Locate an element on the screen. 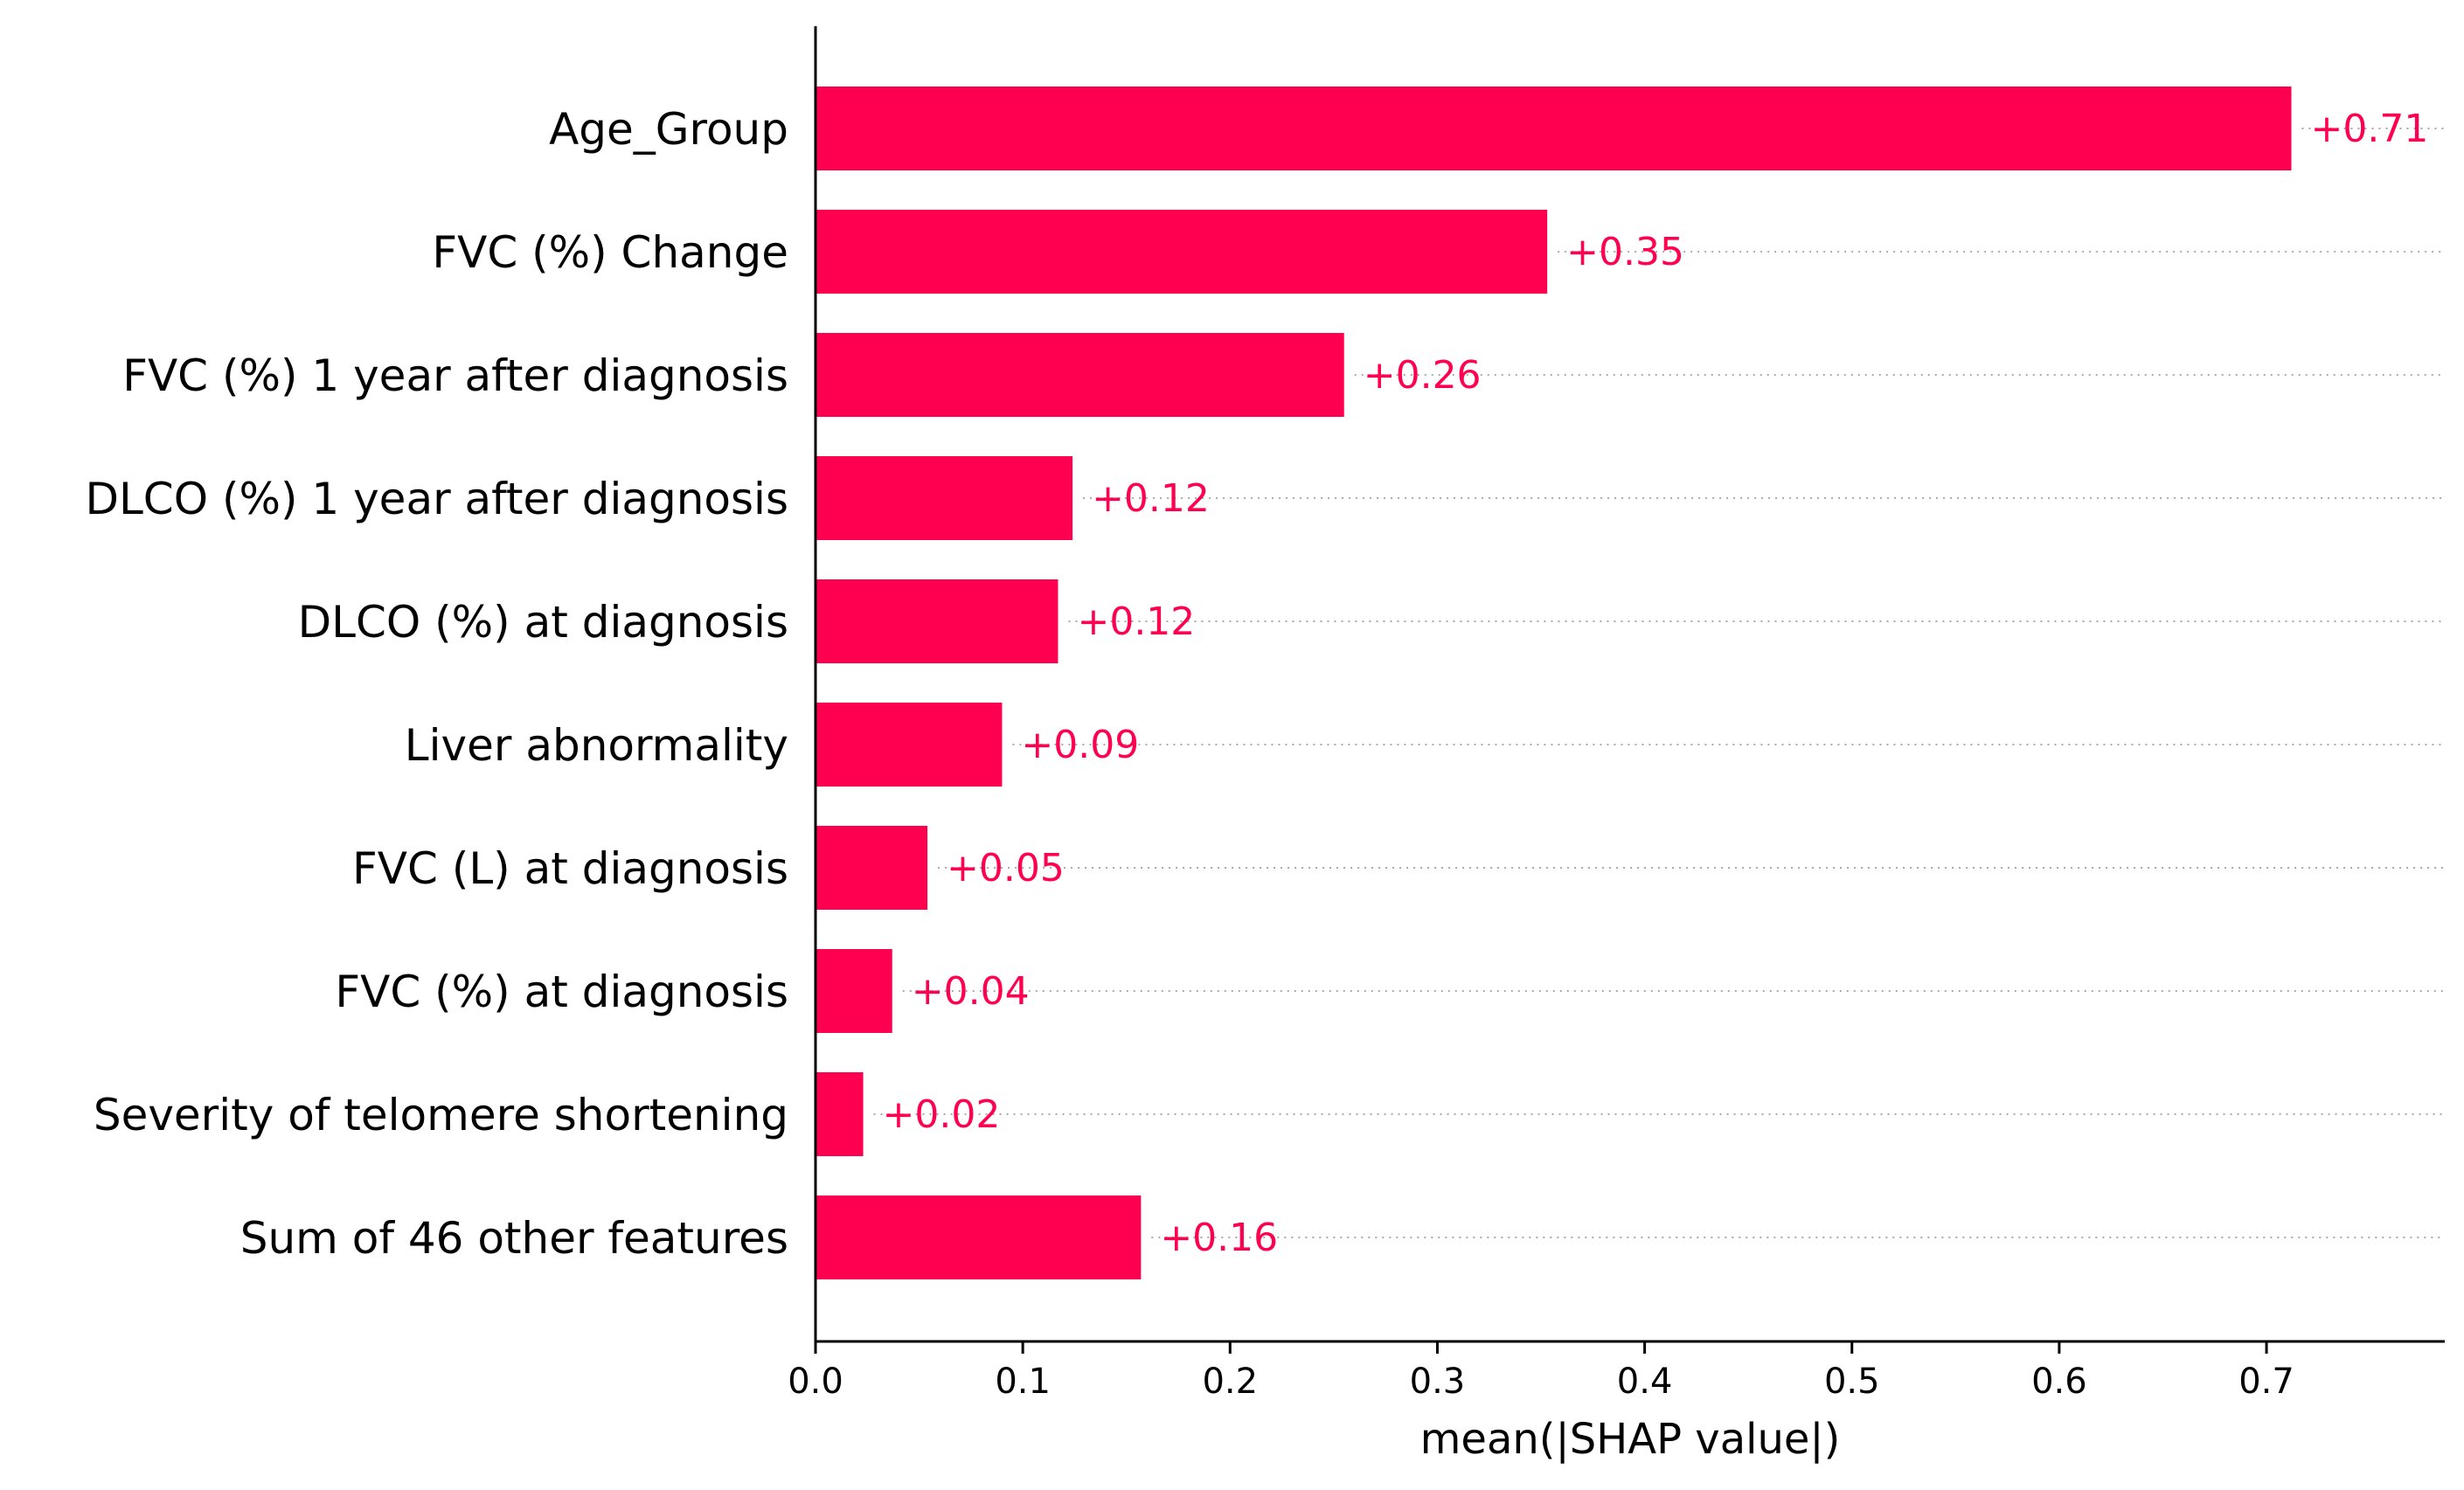 This screenshot has width=2464, height=1490. x-tick-label: 0.2 is located at coordinates (1230, 1382).